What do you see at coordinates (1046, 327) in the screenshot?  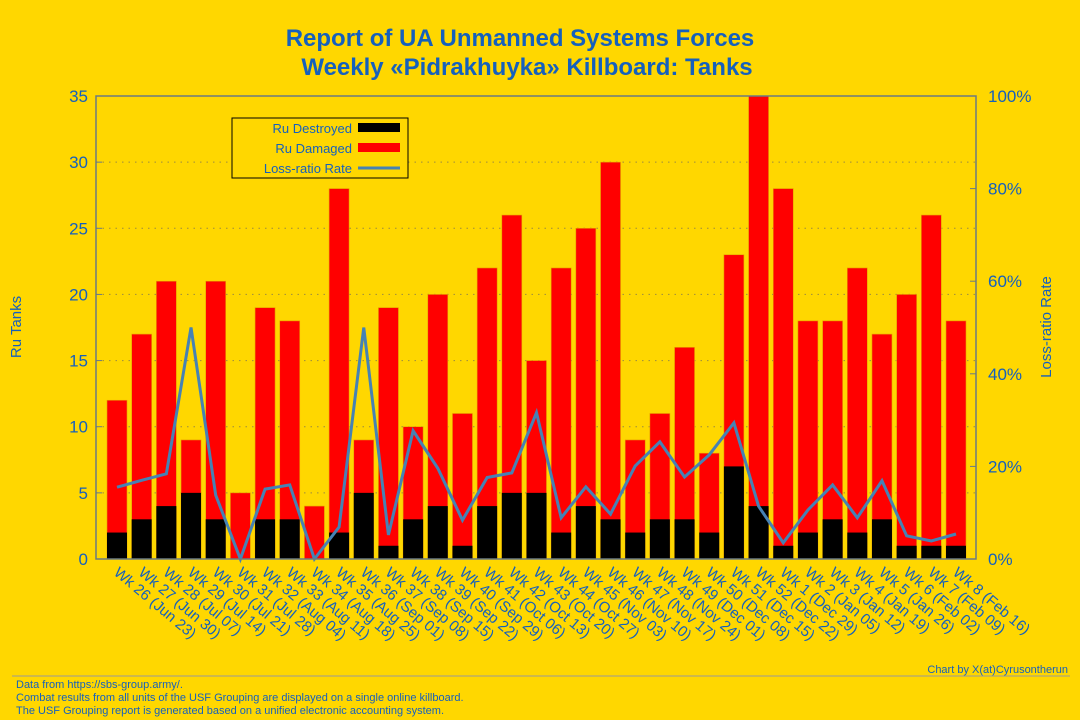 I see `y2-axis-label: Loss-ratio Rate` at bounding box center [1046, 327].